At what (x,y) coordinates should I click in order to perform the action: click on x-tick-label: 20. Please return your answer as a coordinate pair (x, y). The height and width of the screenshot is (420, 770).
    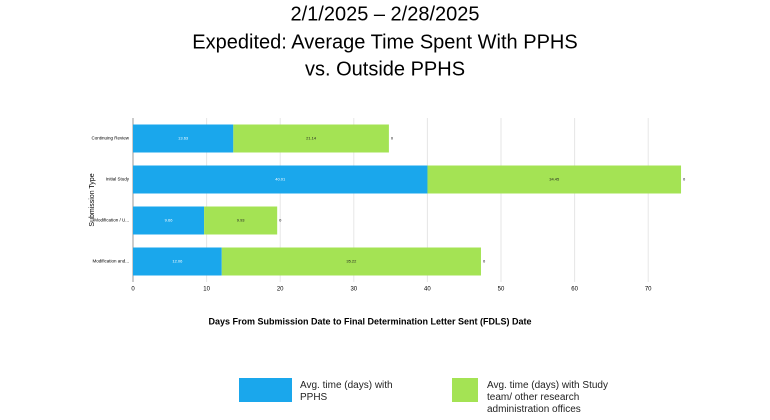
    Looking at the image, I should click on (280, 290).